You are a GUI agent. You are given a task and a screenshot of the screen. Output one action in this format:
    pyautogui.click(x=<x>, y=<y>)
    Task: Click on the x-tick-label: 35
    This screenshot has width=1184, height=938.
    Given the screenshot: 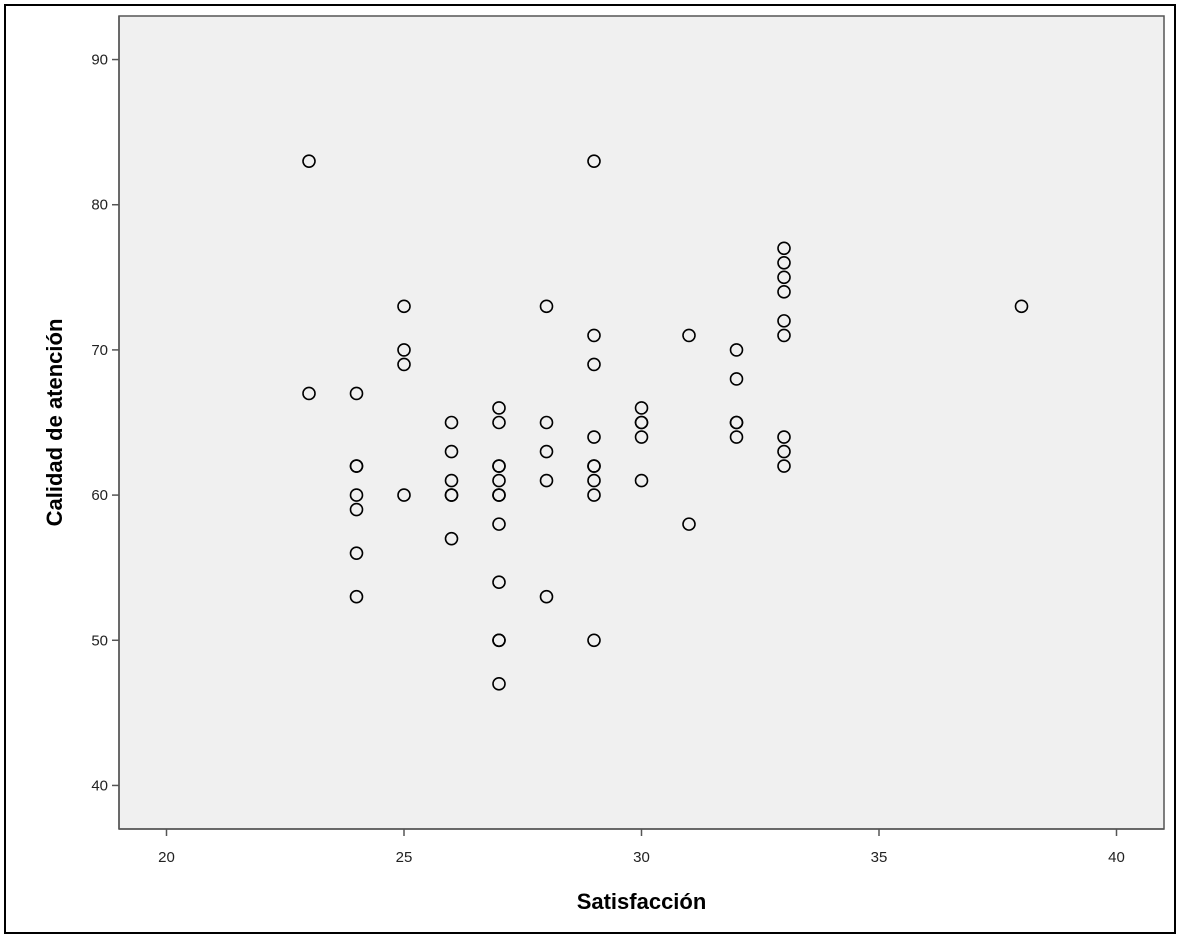 What is the action you would take?
    pyautogui.click(x=879, y=857)
    